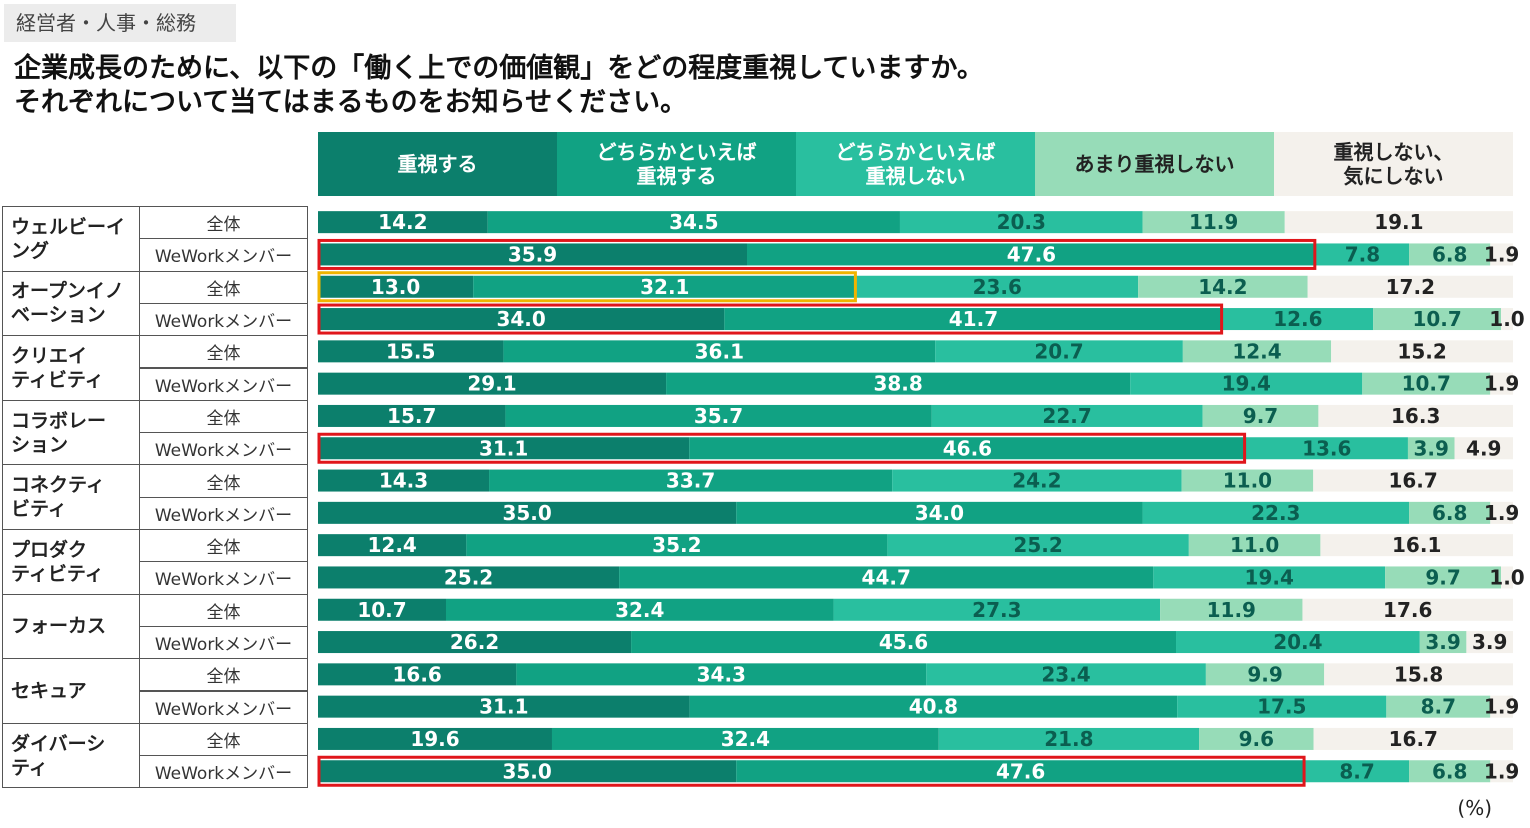  What do you see at coordinates (1297, 642) in the screenshot?
I see `data-label: 20.4` at bounding box center [1297, 642].